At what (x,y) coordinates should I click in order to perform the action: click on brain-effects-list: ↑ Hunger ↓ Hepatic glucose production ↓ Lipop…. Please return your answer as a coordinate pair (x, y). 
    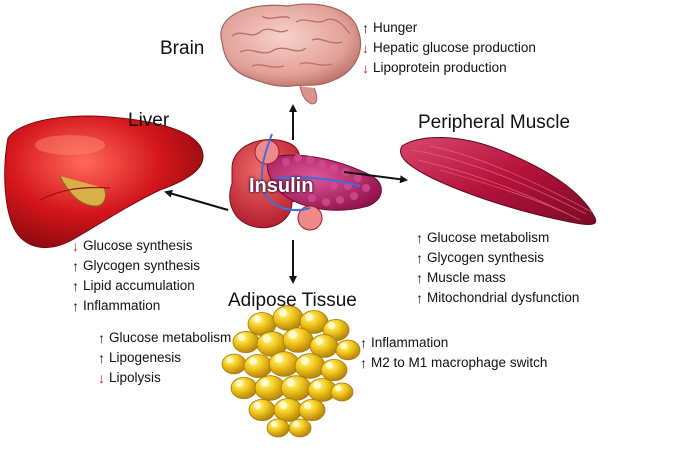
    Looking at the image, I should click on (448, 48).